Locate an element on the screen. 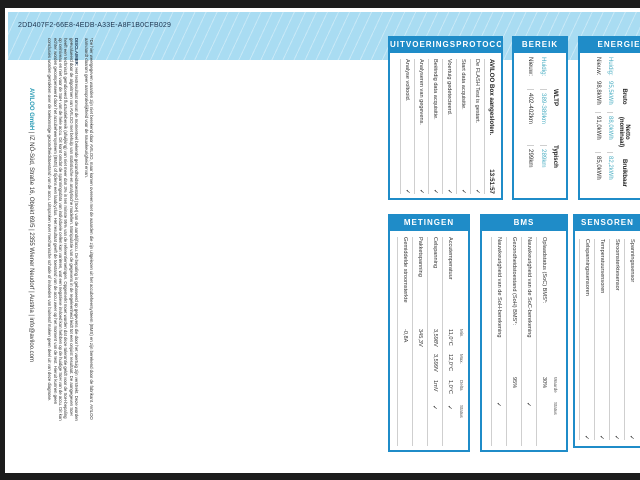  sensor-row: Celspanningssensoren ✓ is located at coordinates (586, 339).